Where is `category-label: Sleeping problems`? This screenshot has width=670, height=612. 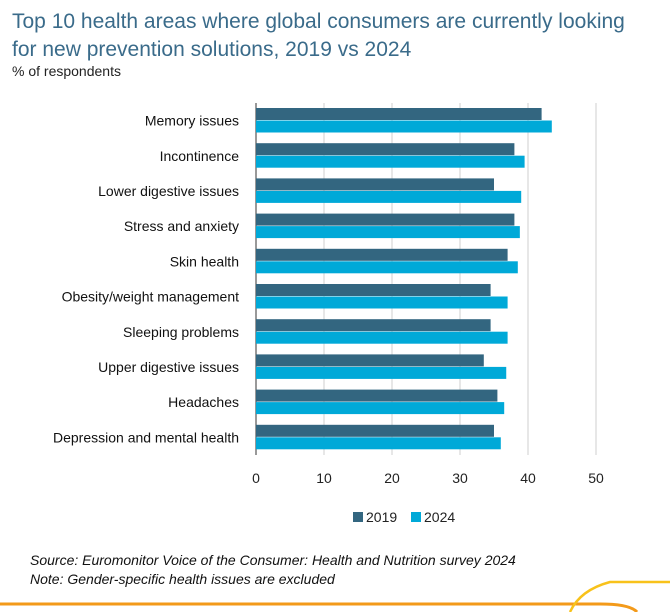 category-label: Sleeping problems is located at coordinates (181, 332).